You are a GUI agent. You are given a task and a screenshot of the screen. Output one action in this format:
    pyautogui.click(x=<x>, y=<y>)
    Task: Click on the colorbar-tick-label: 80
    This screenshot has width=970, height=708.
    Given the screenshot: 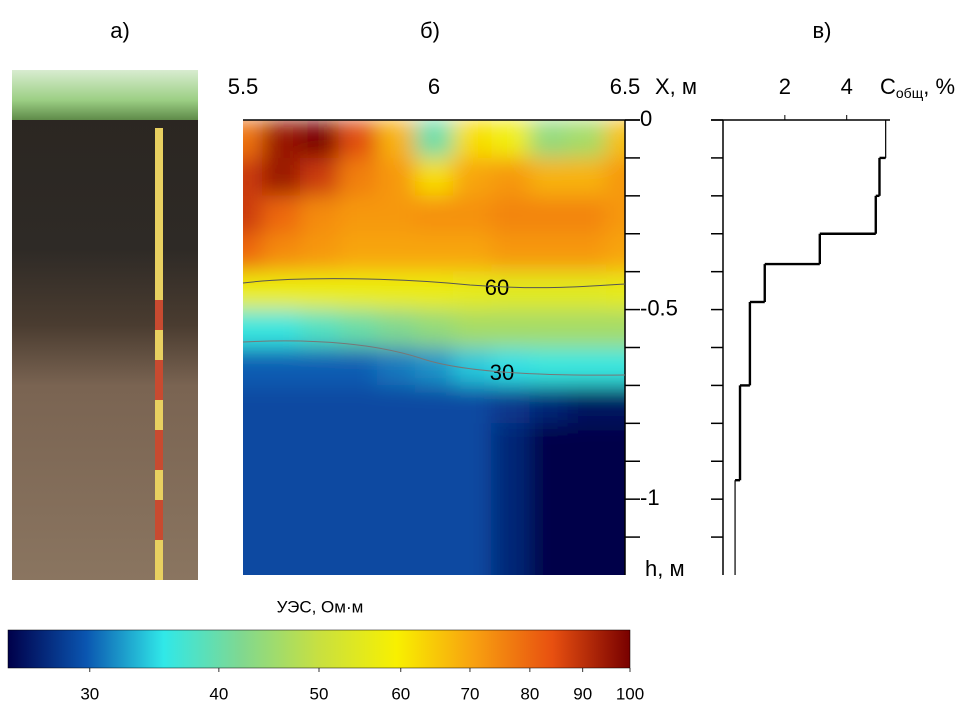 What is the action you would take?
    pyautogui.click(x=529, y=693)
    